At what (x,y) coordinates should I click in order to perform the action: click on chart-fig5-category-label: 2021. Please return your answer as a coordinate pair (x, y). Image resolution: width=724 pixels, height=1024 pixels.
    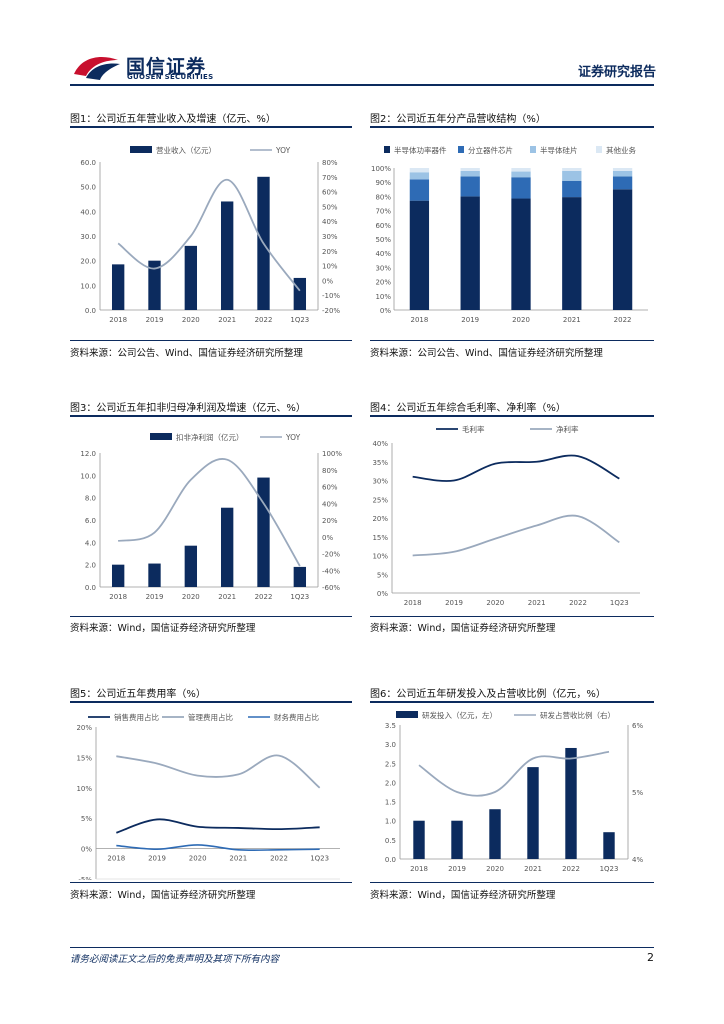
    Looking at the image, I should click on (238, 859).